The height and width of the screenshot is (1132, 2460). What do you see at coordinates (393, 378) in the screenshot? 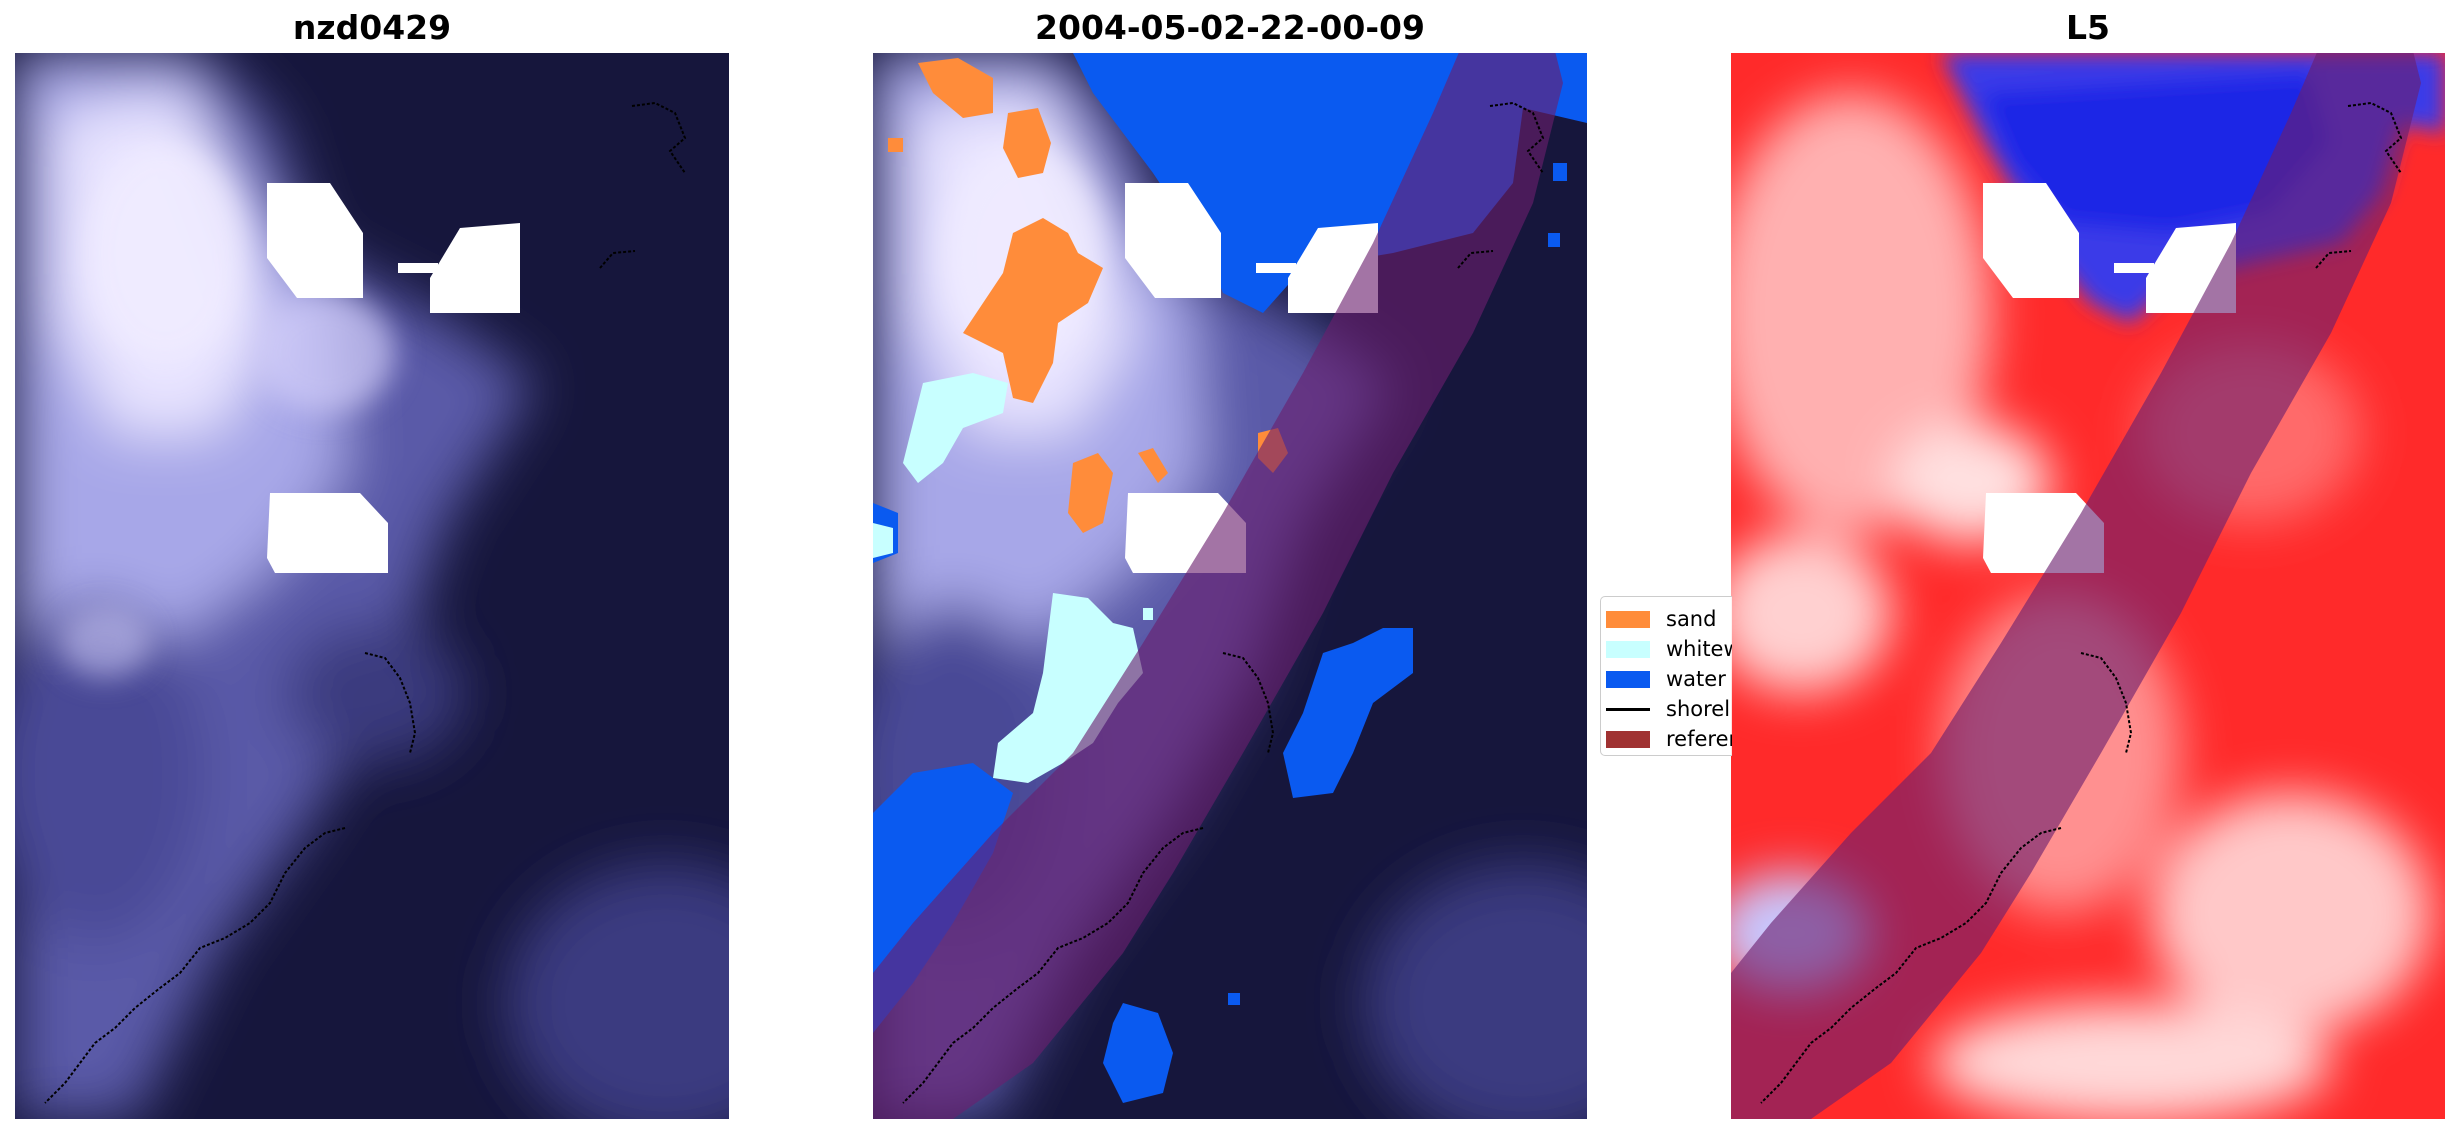
I see `masked-regions` at bounding box center [393, 378].